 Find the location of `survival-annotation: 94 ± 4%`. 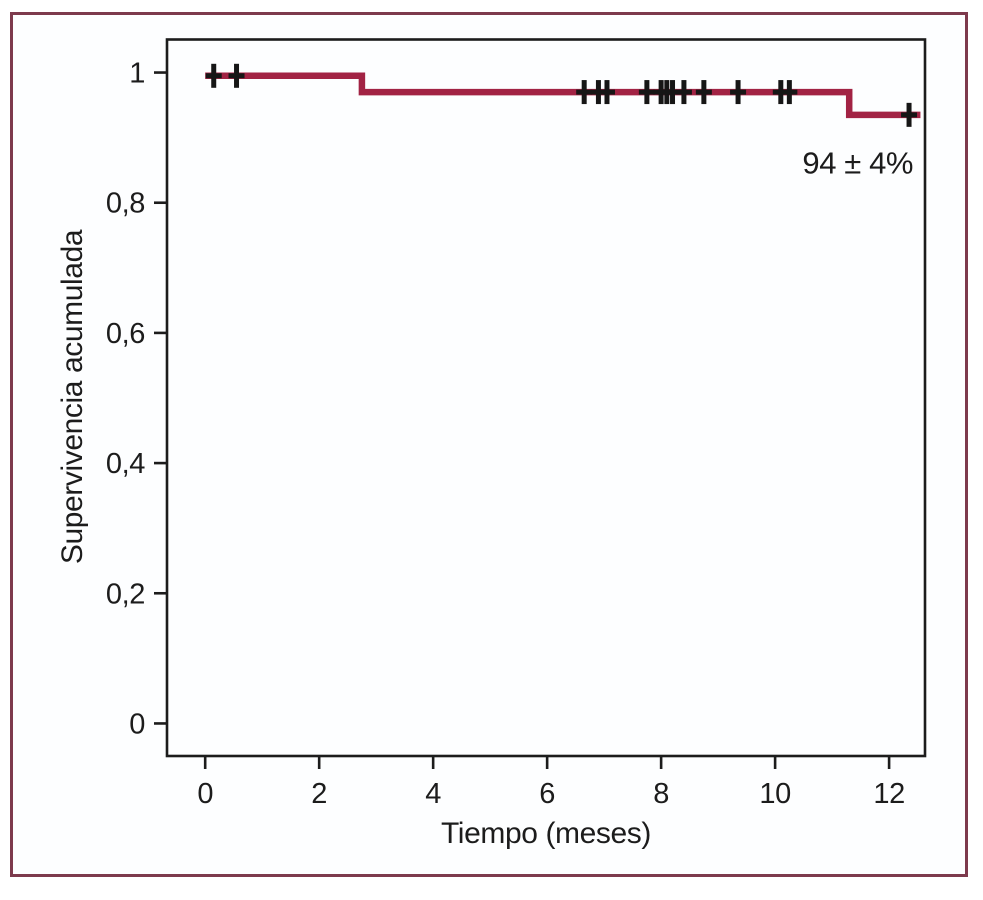

survival-annotation: 94 ± 4% is located at coordinates (857, 162).